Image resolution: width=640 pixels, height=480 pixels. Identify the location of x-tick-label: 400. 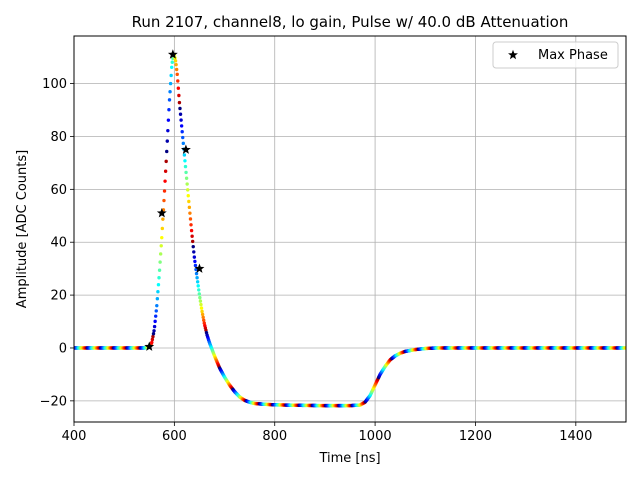
(74, 436).